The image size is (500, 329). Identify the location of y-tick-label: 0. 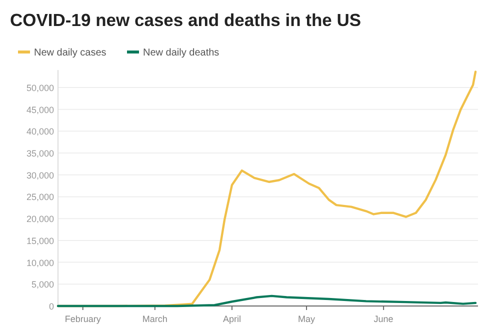
(51, 307).